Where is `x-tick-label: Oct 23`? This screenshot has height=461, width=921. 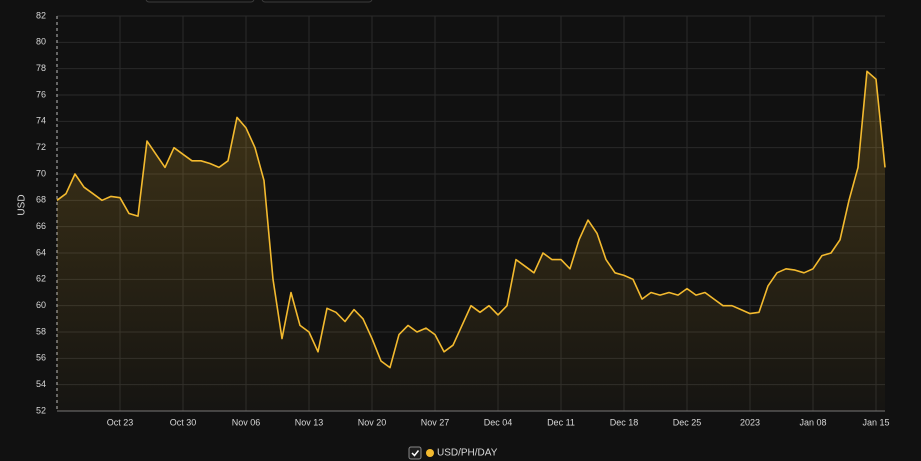
x-tick-label: Oct 23 is located at coordinates (120, 422).